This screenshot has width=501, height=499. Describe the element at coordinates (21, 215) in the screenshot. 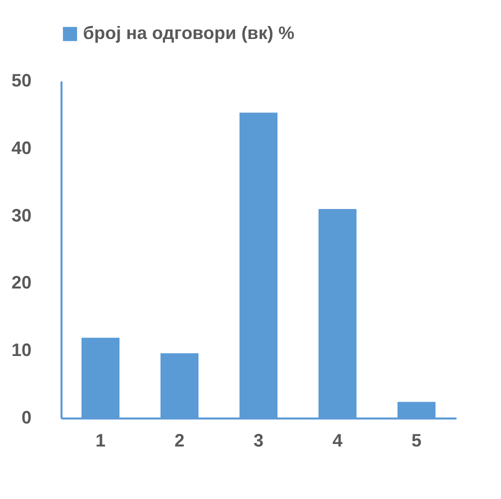

I see `y-tick-label: 30` at that location.